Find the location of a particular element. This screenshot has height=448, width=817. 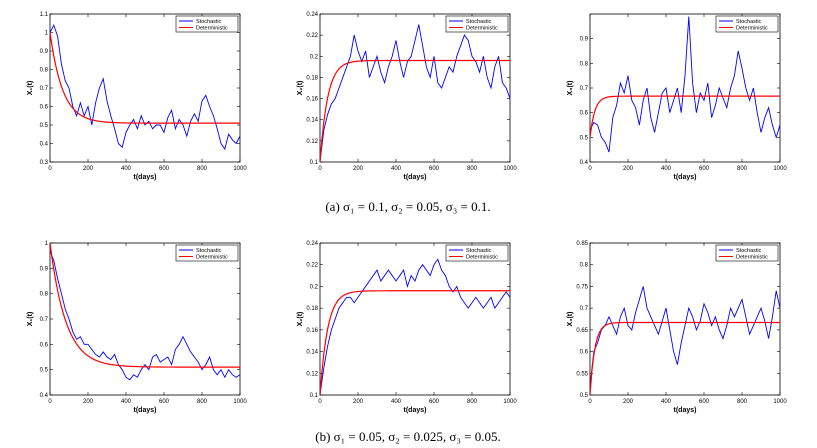

y-tick-label: 0.85 is located at coordinates (582, 244).